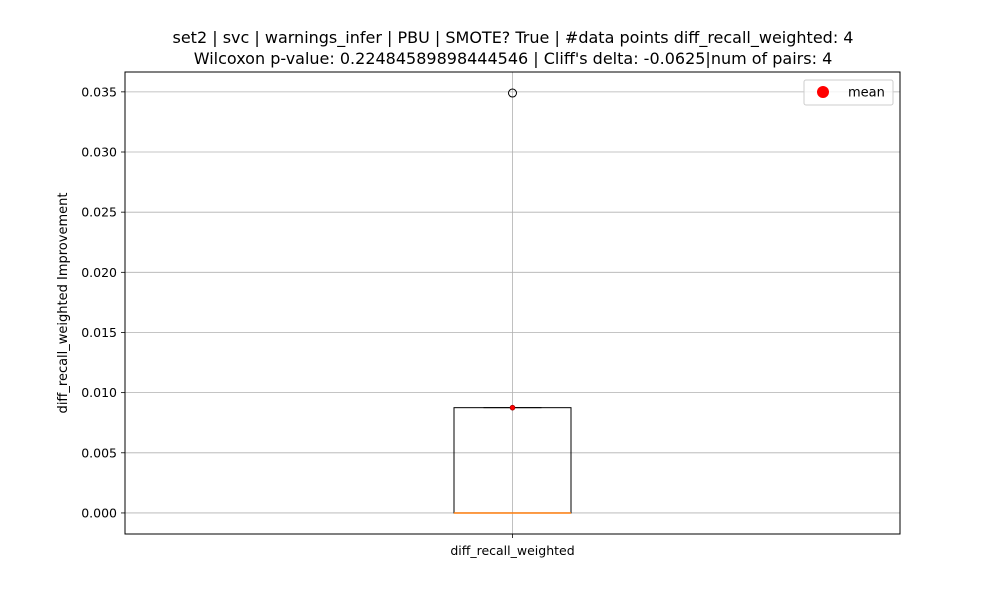 This screenshot has width=1000, height=600. What do you see at coordinates (63, 303) in the screenshot?
I see `y-axis-label: diff_recall_weighted Improvement` at bounding box center [63, 303].